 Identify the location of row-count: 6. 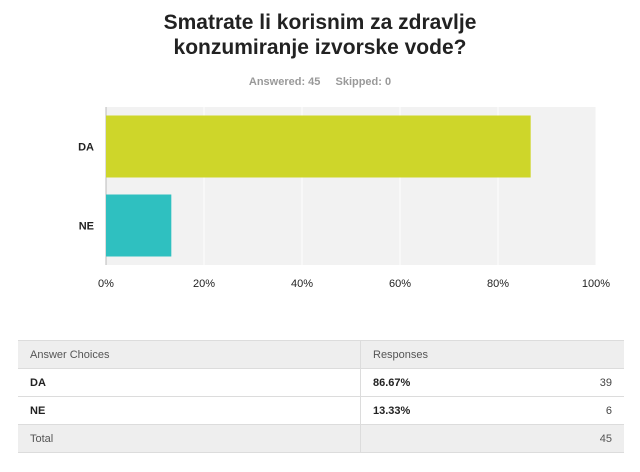
(582, 410).